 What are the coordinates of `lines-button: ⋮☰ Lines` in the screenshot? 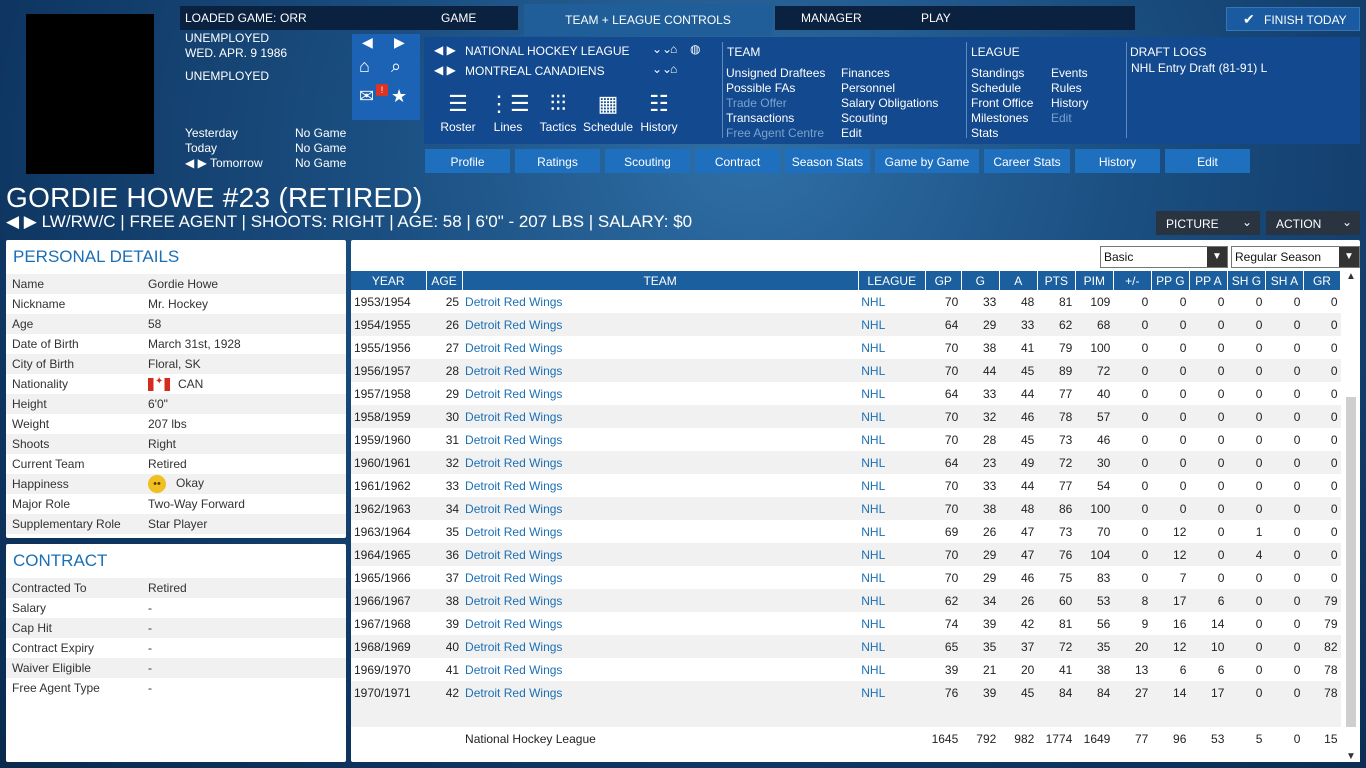 It's located at (509, 113).